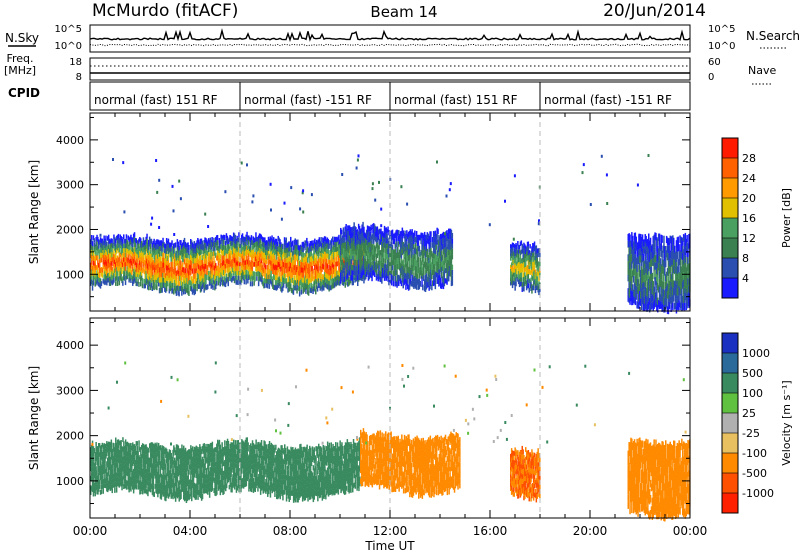 This screenshot has height=554, width=800. Describe the element at coordinates (456, 100) in the screenshot. I see `cpid-segment-label: normal (fast) 151 RF` at that location.